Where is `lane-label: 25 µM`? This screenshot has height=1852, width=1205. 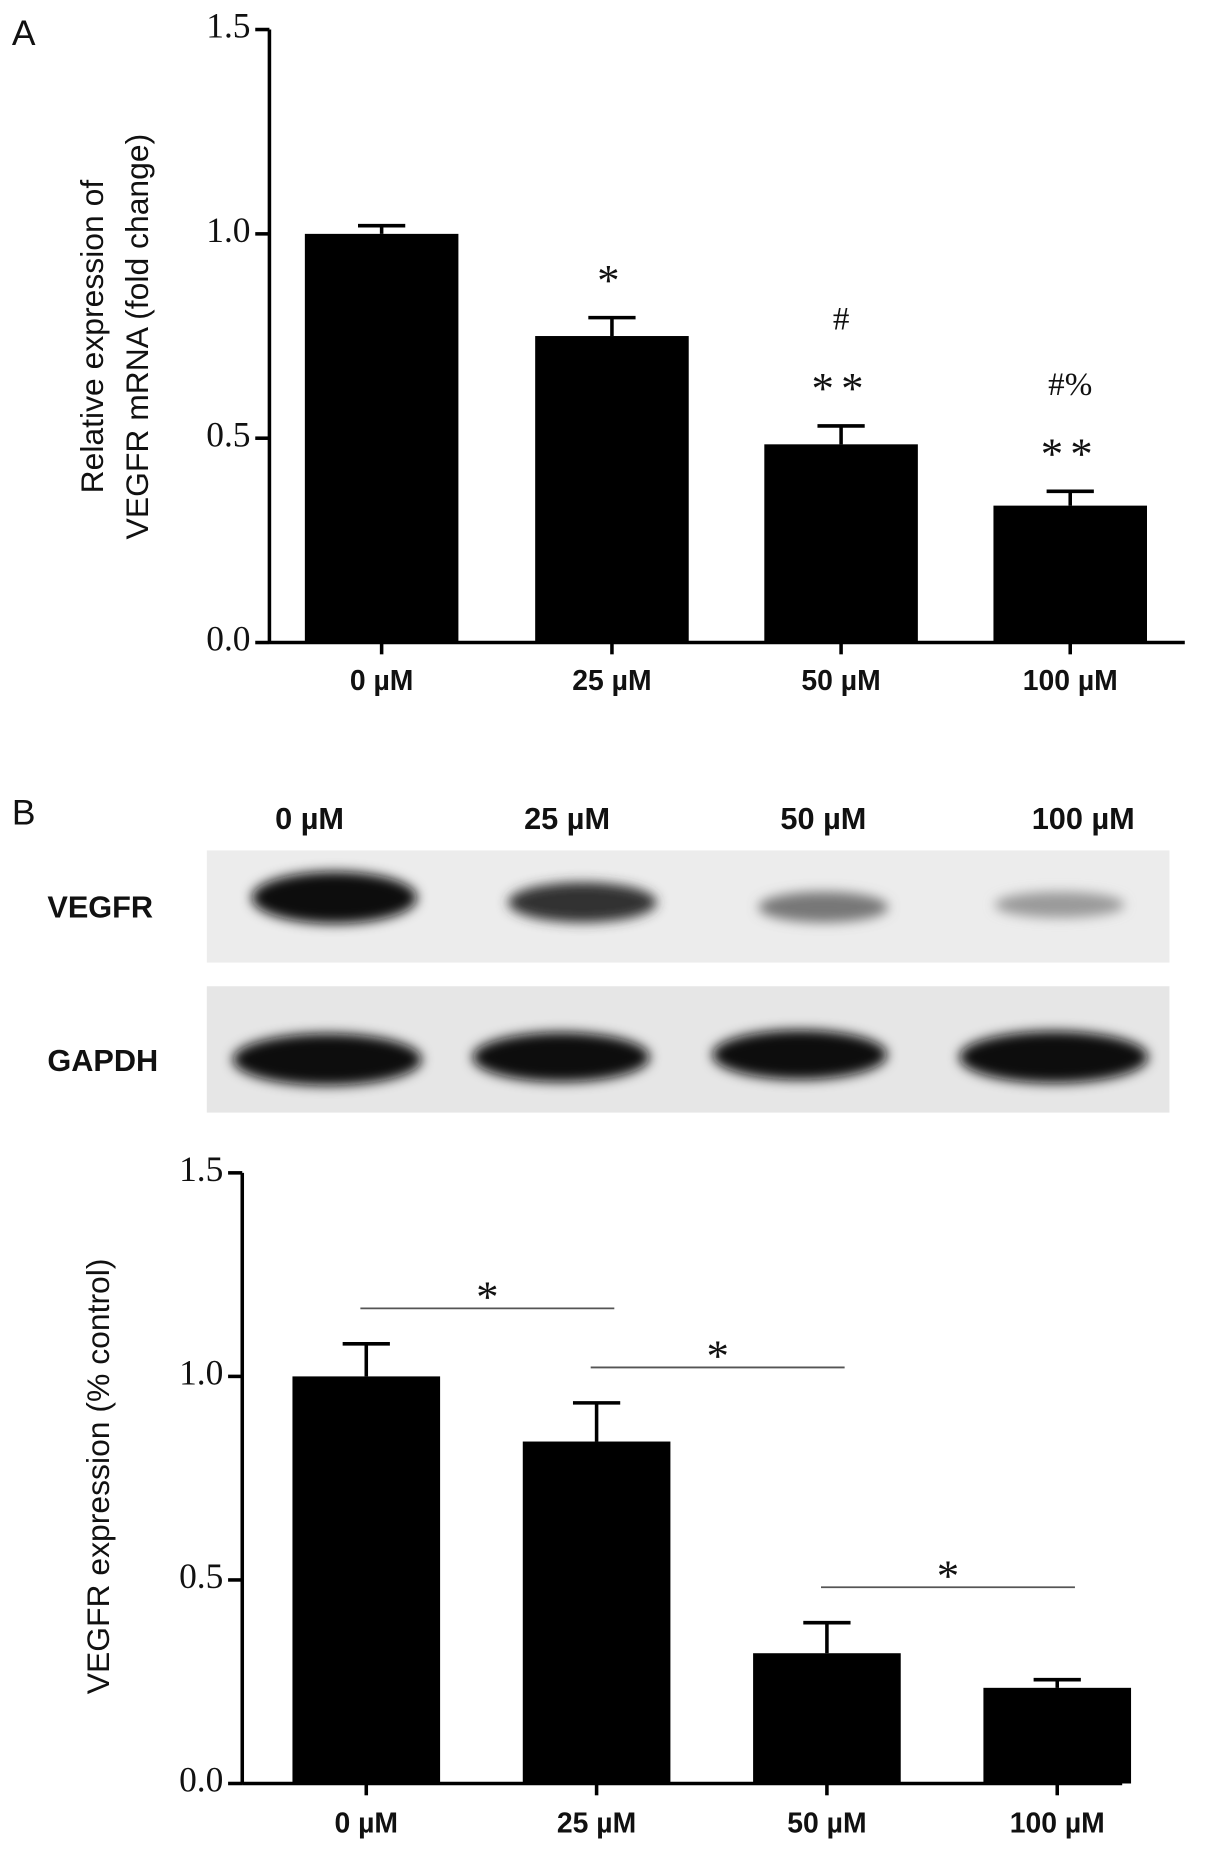 lane-label: 25 µM is located at coordinates (567, 818).